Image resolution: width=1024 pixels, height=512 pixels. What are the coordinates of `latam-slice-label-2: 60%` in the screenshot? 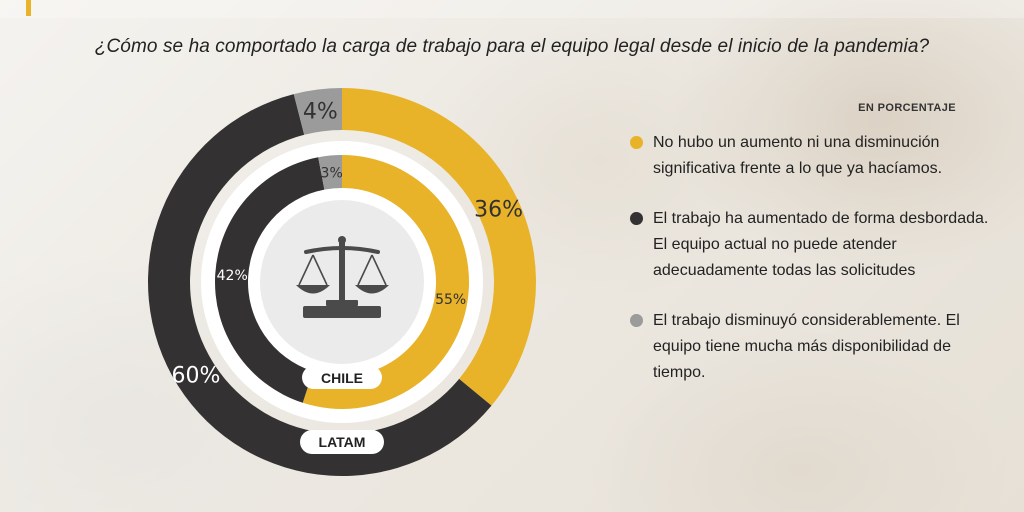 It's located at (195, 376).